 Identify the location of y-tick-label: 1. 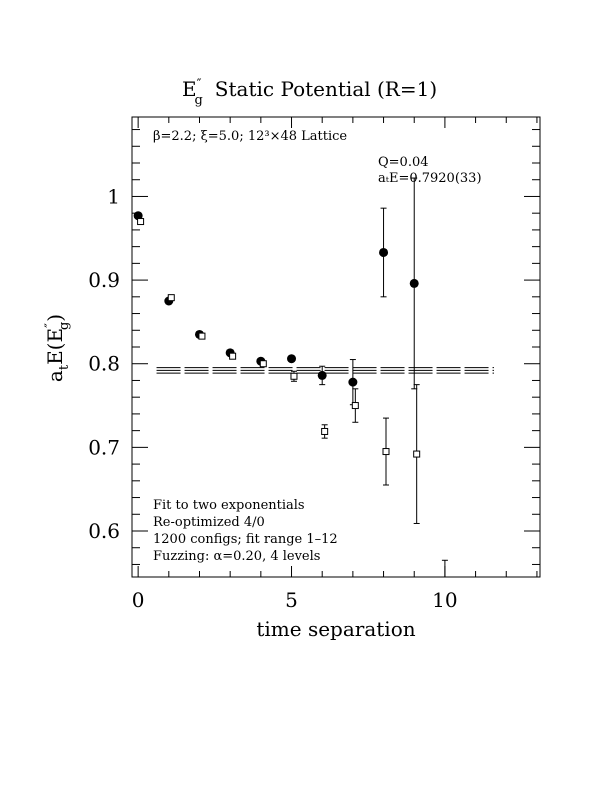
(113, 196).